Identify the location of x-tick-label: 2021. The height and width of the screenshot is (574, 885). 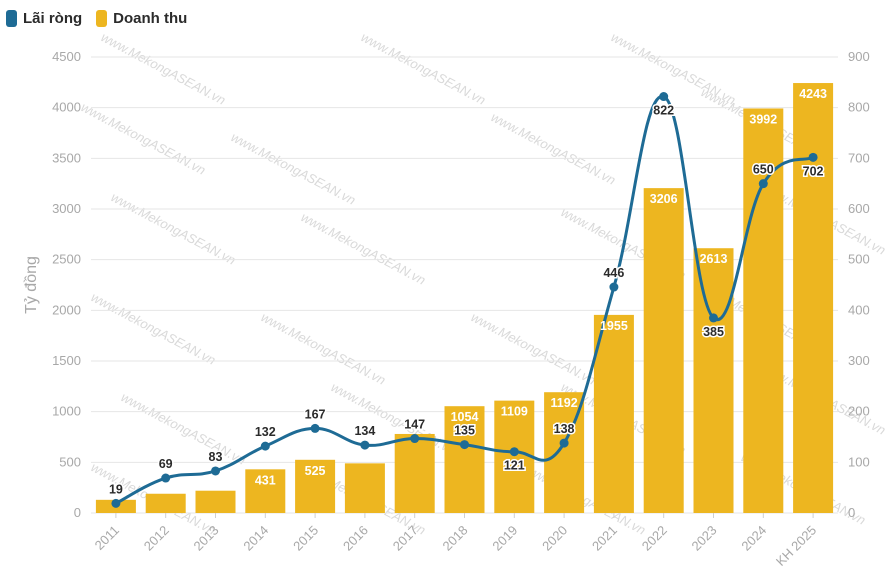
(604, 538).